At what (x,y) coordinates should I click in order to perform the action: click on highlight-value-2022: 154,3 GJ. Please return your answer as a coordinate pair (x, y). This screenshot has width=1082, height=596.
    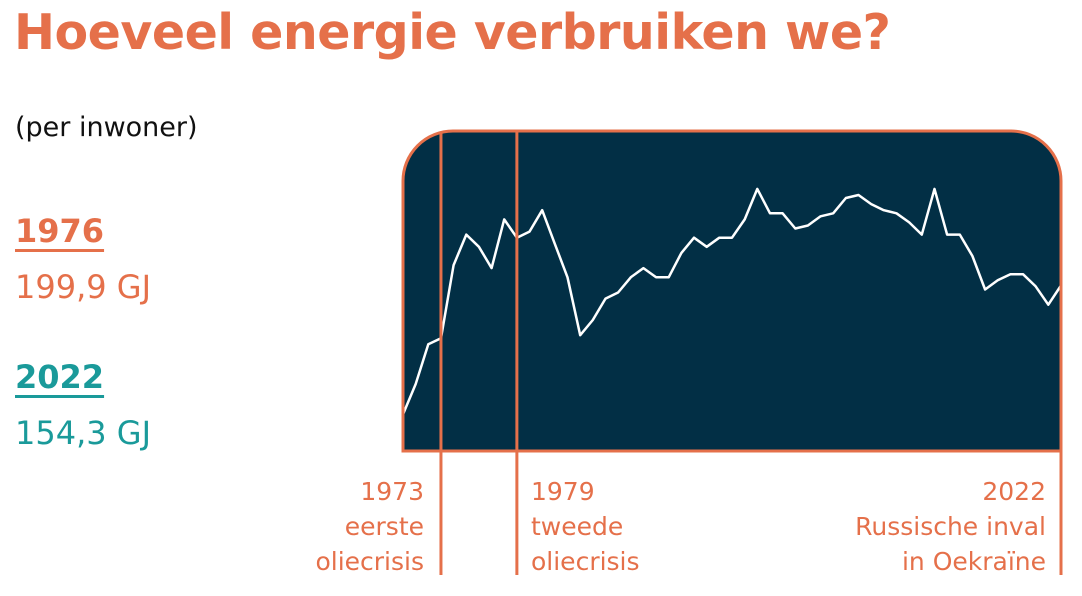
    Looking at the image, I should click on (83, 433).